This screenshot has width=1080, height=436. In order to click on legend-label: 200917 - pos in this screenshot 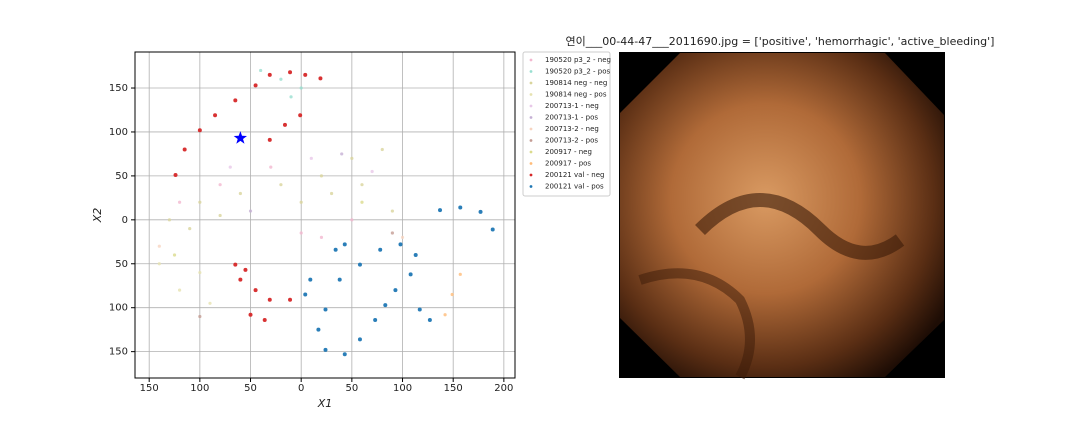, I will do `click(568, 164)`.